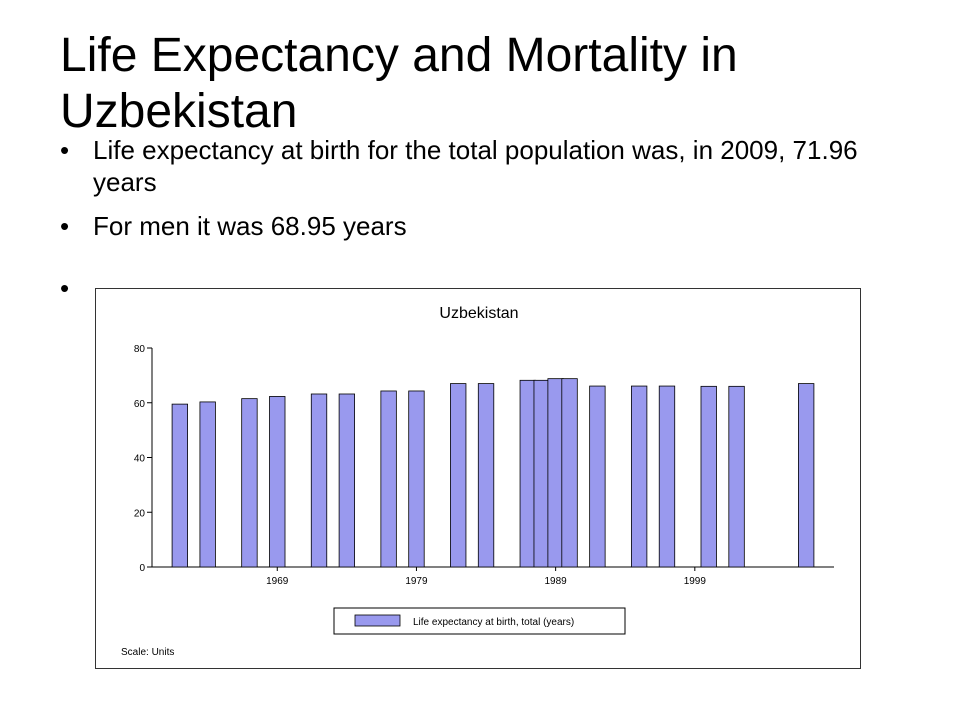 The height and width of the screenshot is (720, 960). Describe the element at coordinates (478, 313) in the screenshot. I see `chart-title: Uzbekistan` at that location.